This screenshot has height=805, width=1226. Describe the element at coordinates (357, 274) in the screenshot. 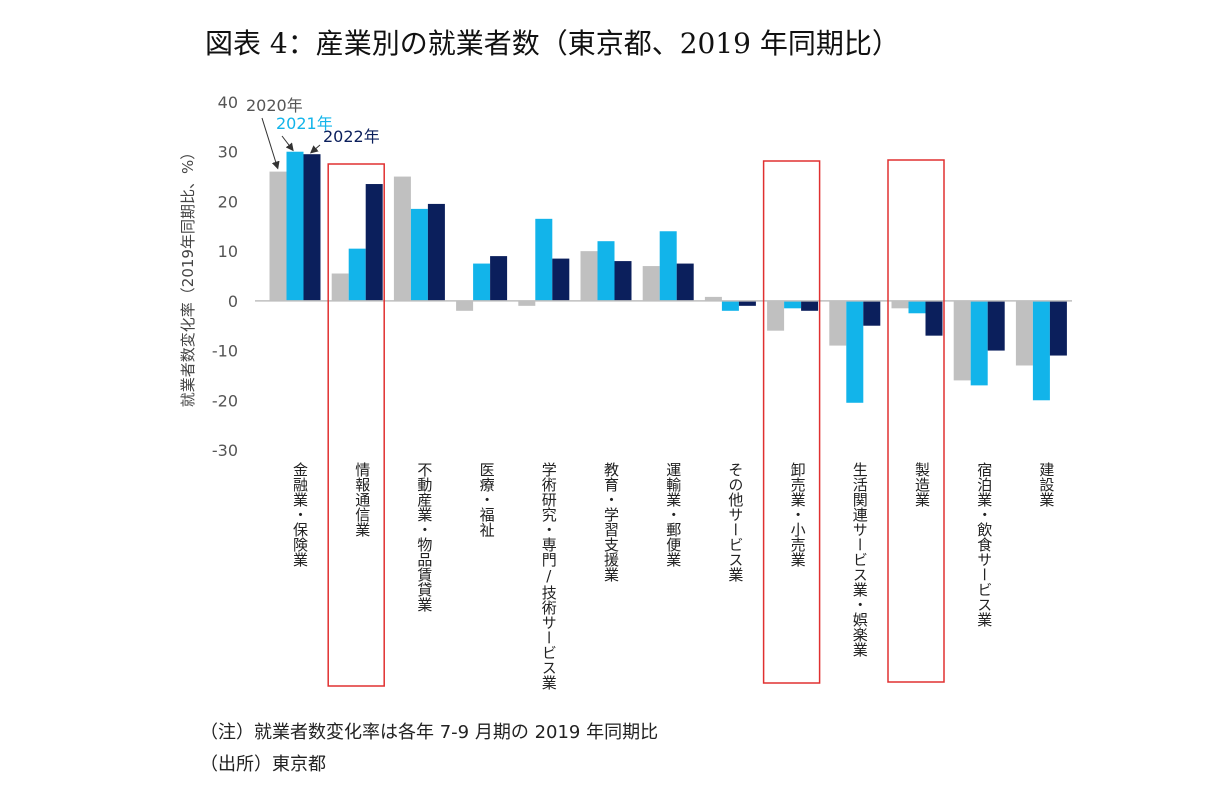

I see `bar-2021年-2` at that location.